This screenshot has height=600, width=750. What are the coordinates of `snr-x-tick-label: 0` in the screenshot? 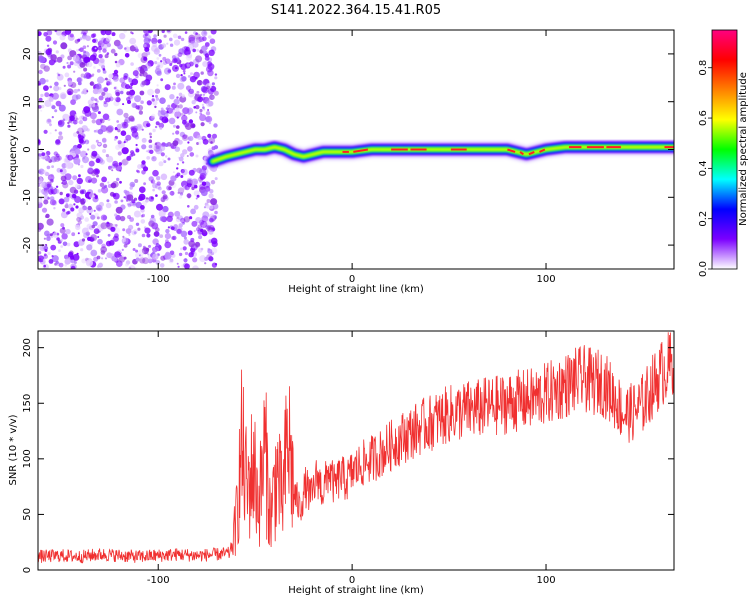 It's located at (352, 580).